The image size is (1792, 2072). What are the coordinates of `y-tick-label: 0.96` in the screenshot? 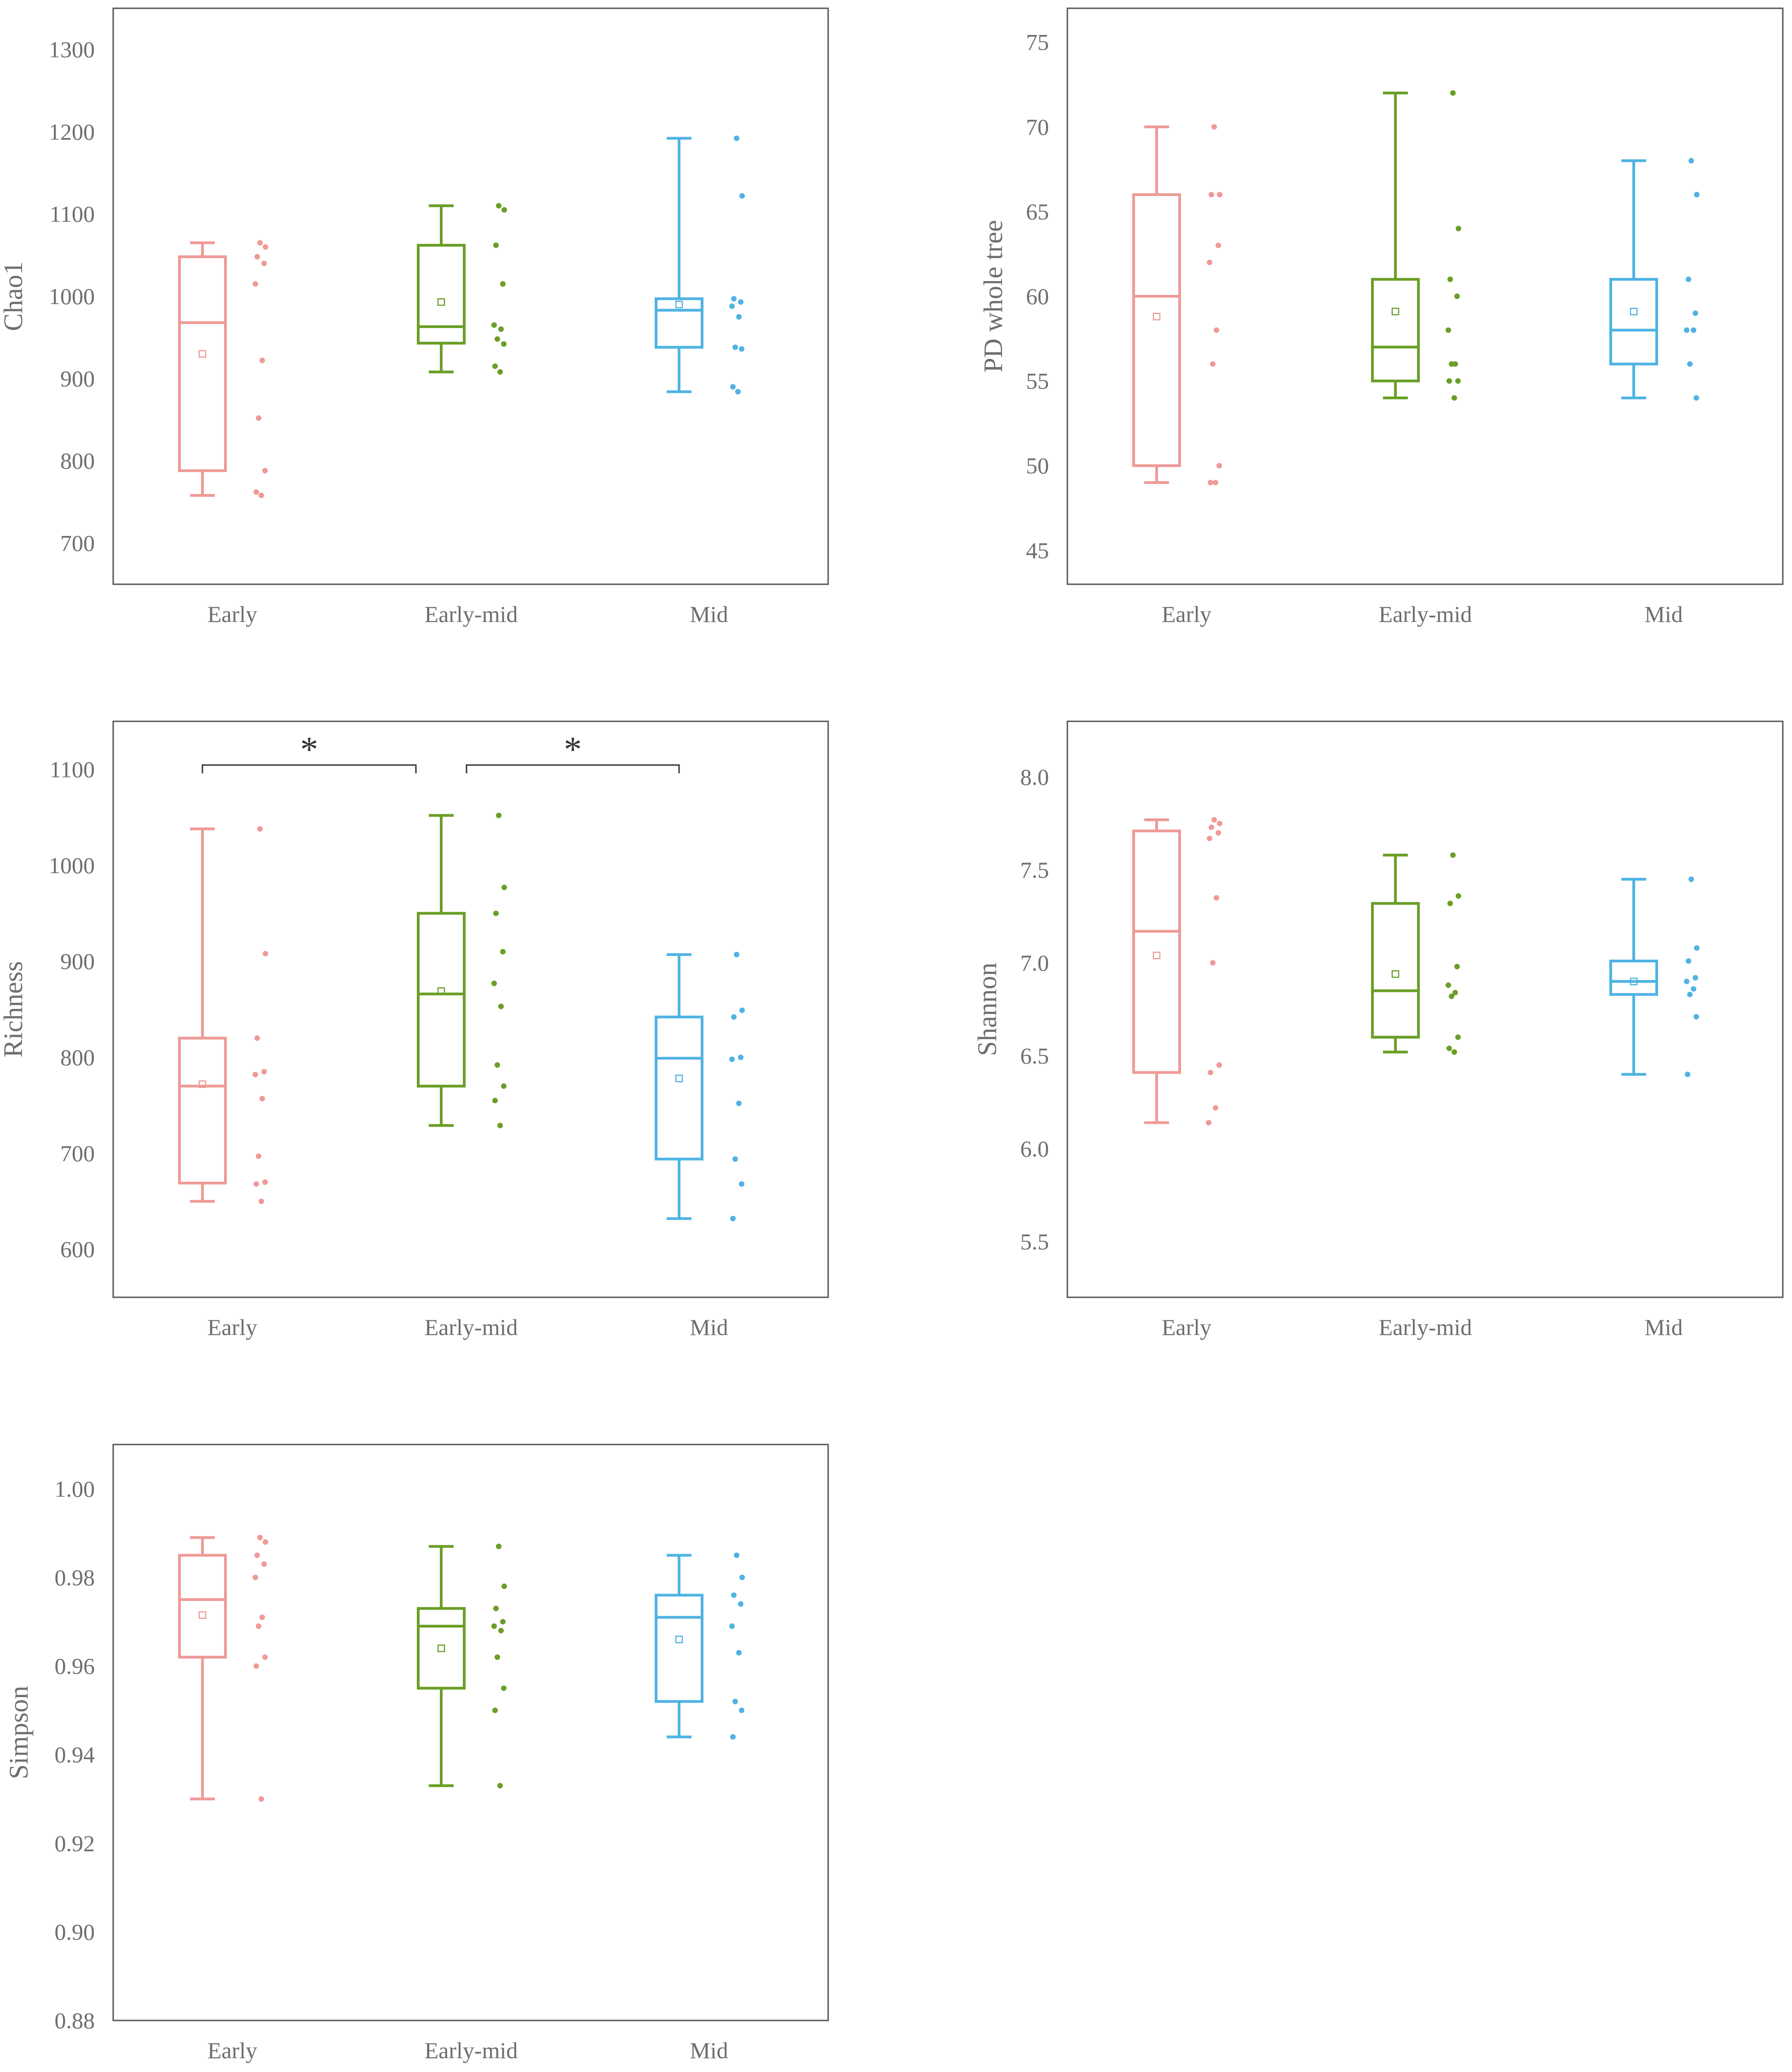 It's located at (75, 1666).